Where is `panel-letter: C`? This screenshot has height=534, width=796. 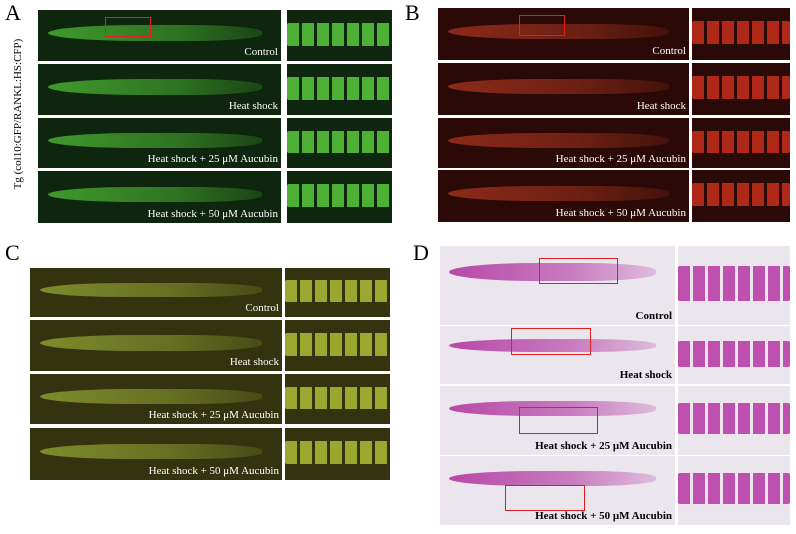 panel-letter: C is located at coordinates (12, 252).